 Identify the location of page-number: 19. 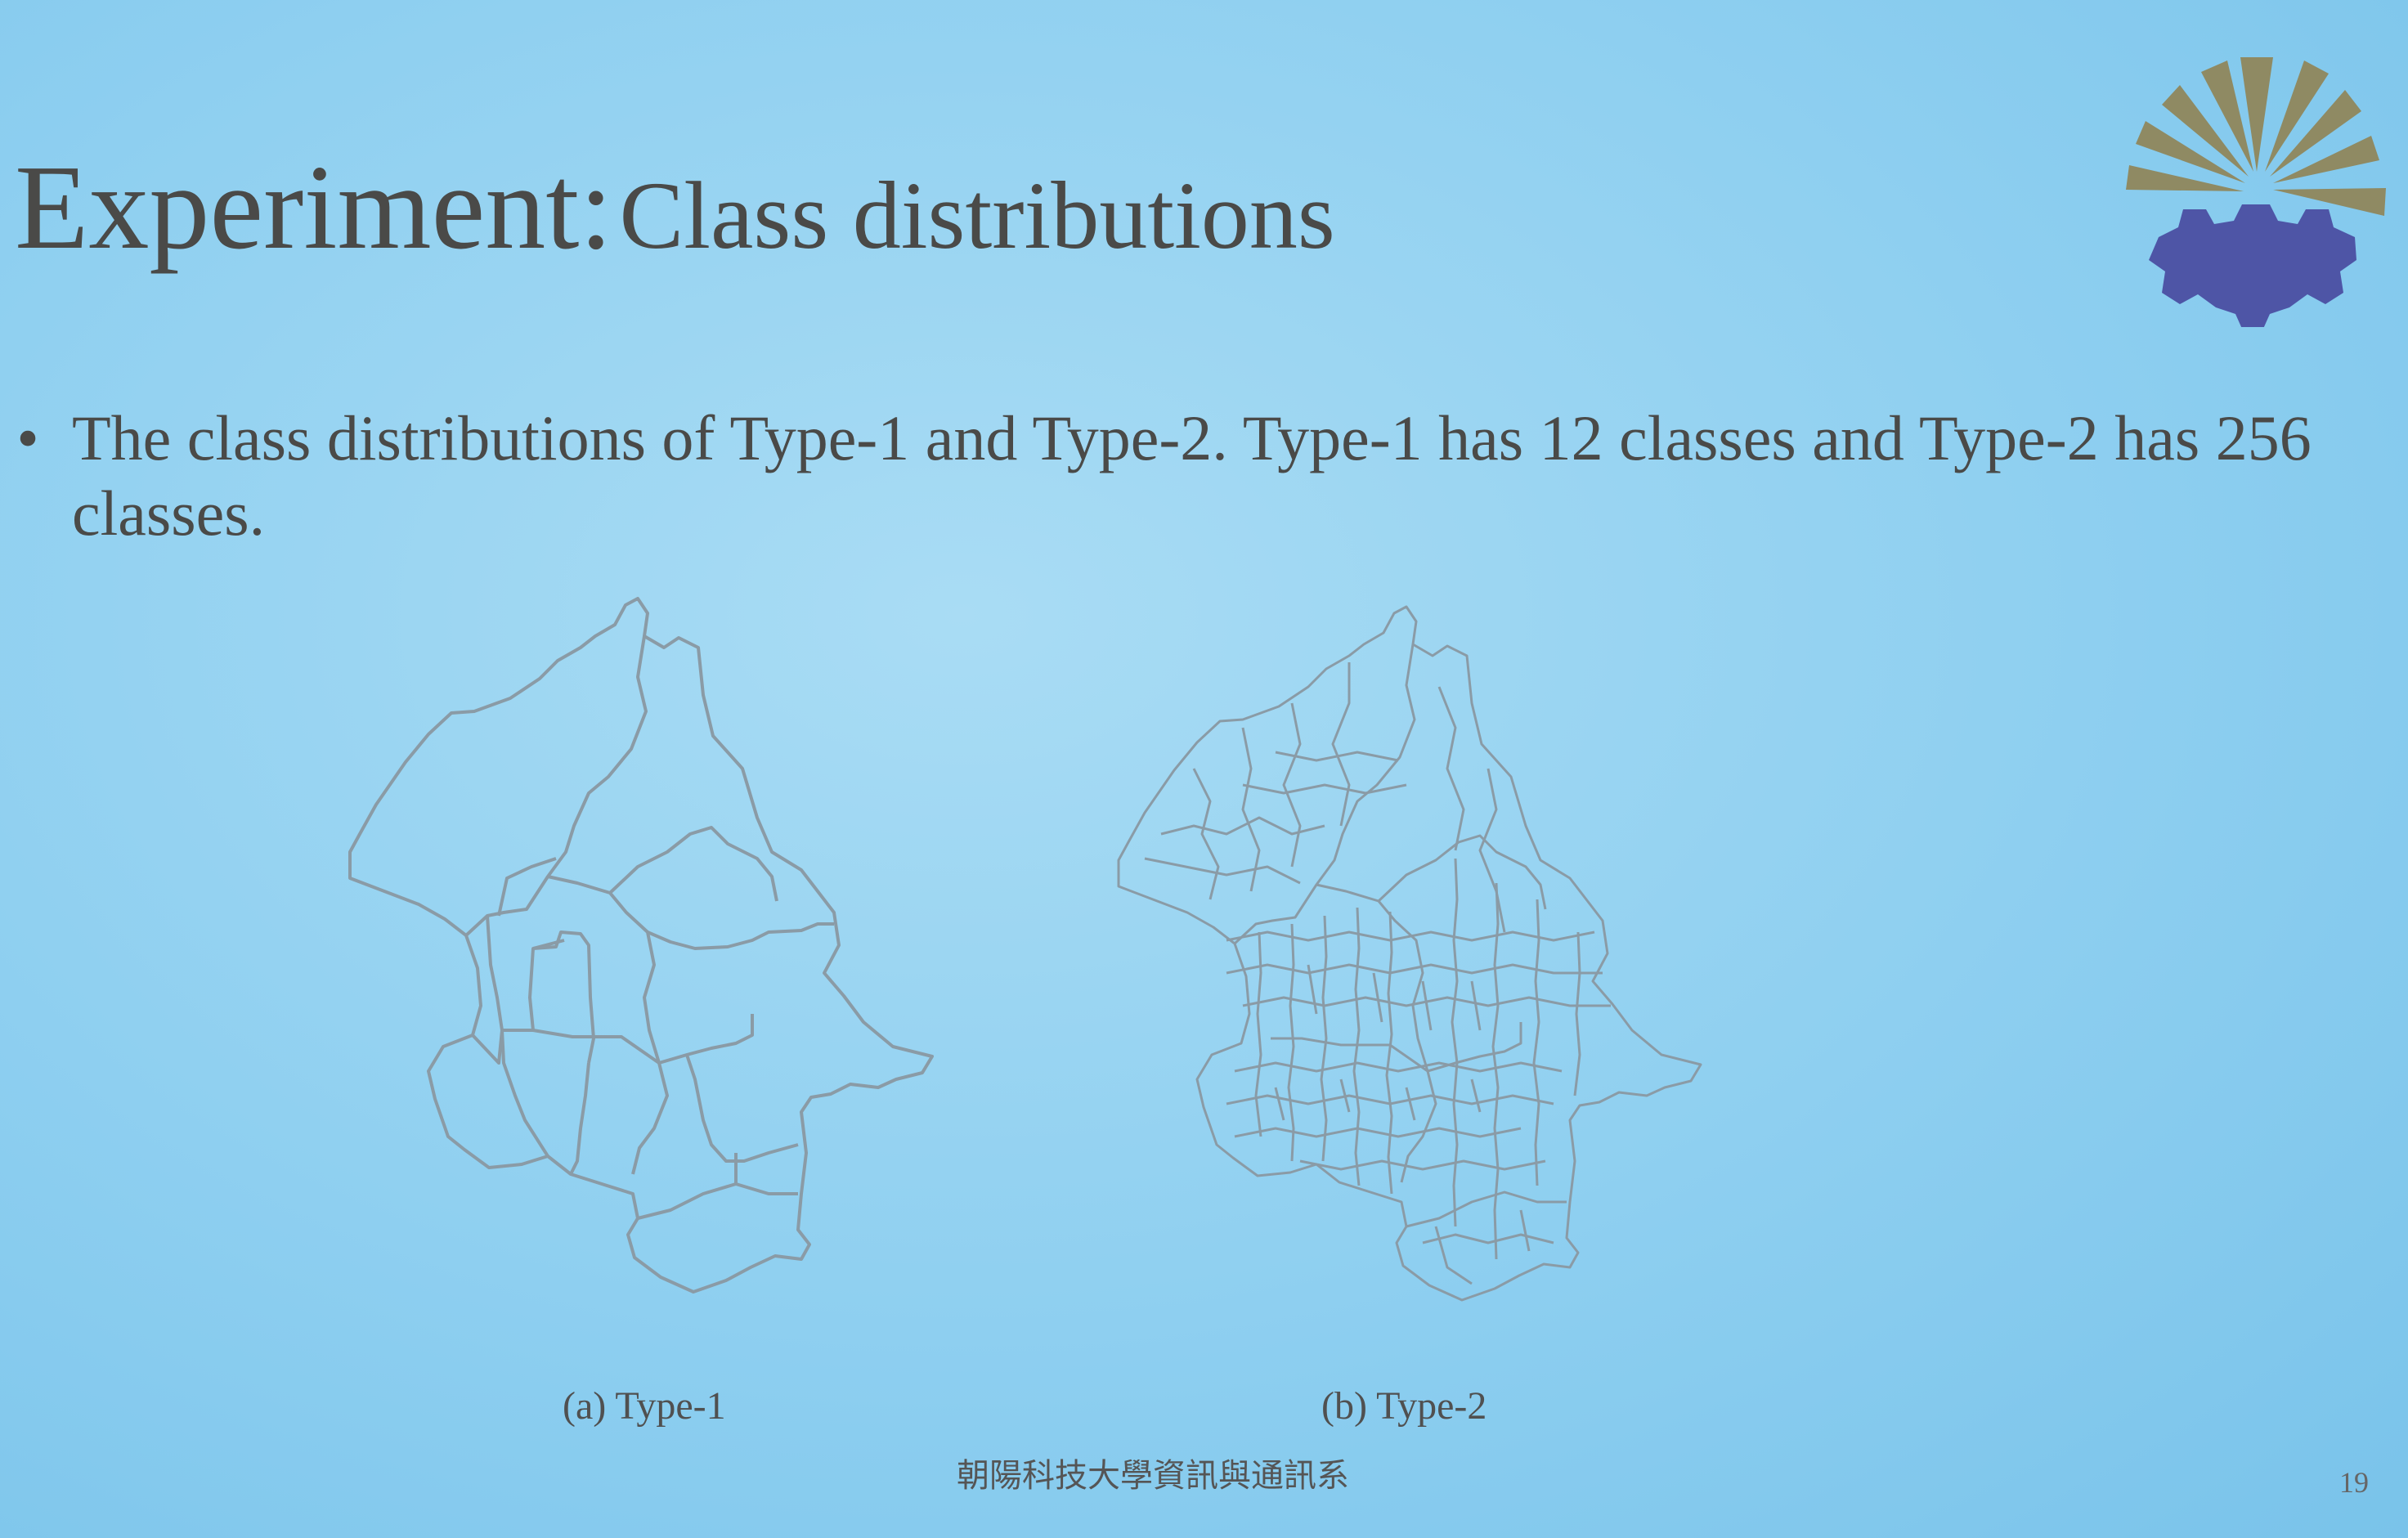
(2354, 1482).